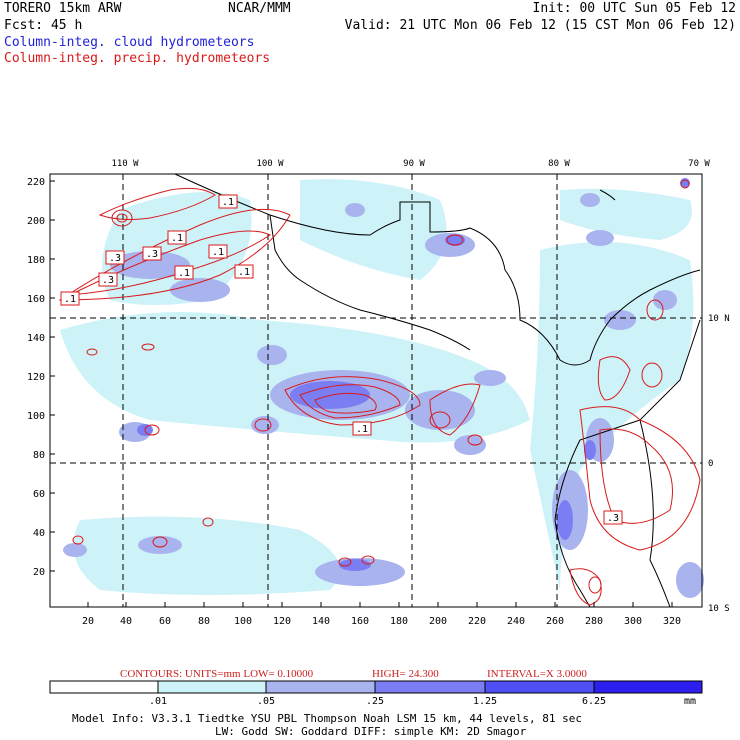 This screenshot has height=740, width=740. I want to click on x-tick-label: 160, so click(360, 621).